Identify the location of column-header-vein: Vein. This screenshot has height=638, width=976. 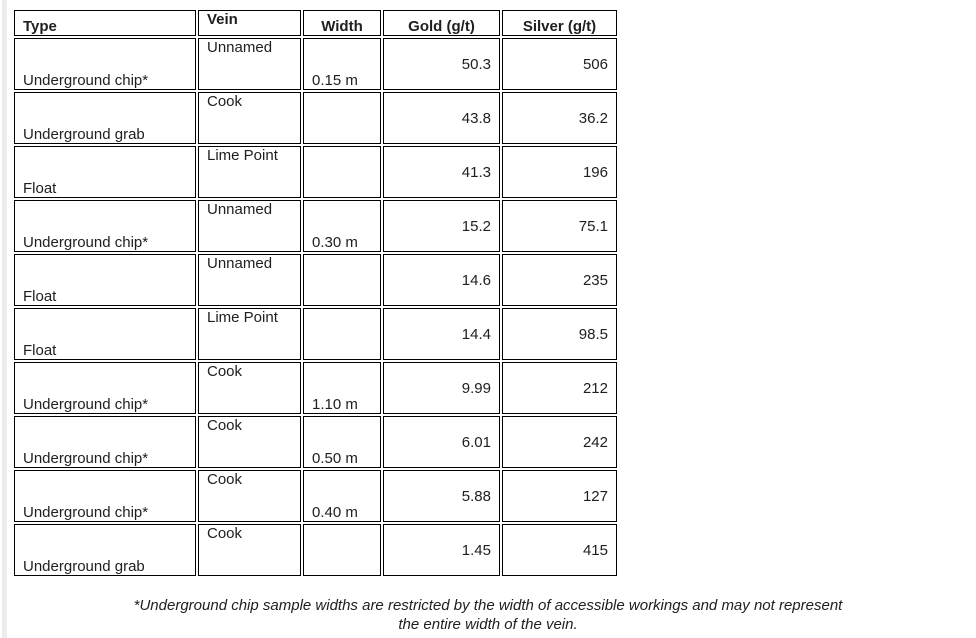
(249, 23).